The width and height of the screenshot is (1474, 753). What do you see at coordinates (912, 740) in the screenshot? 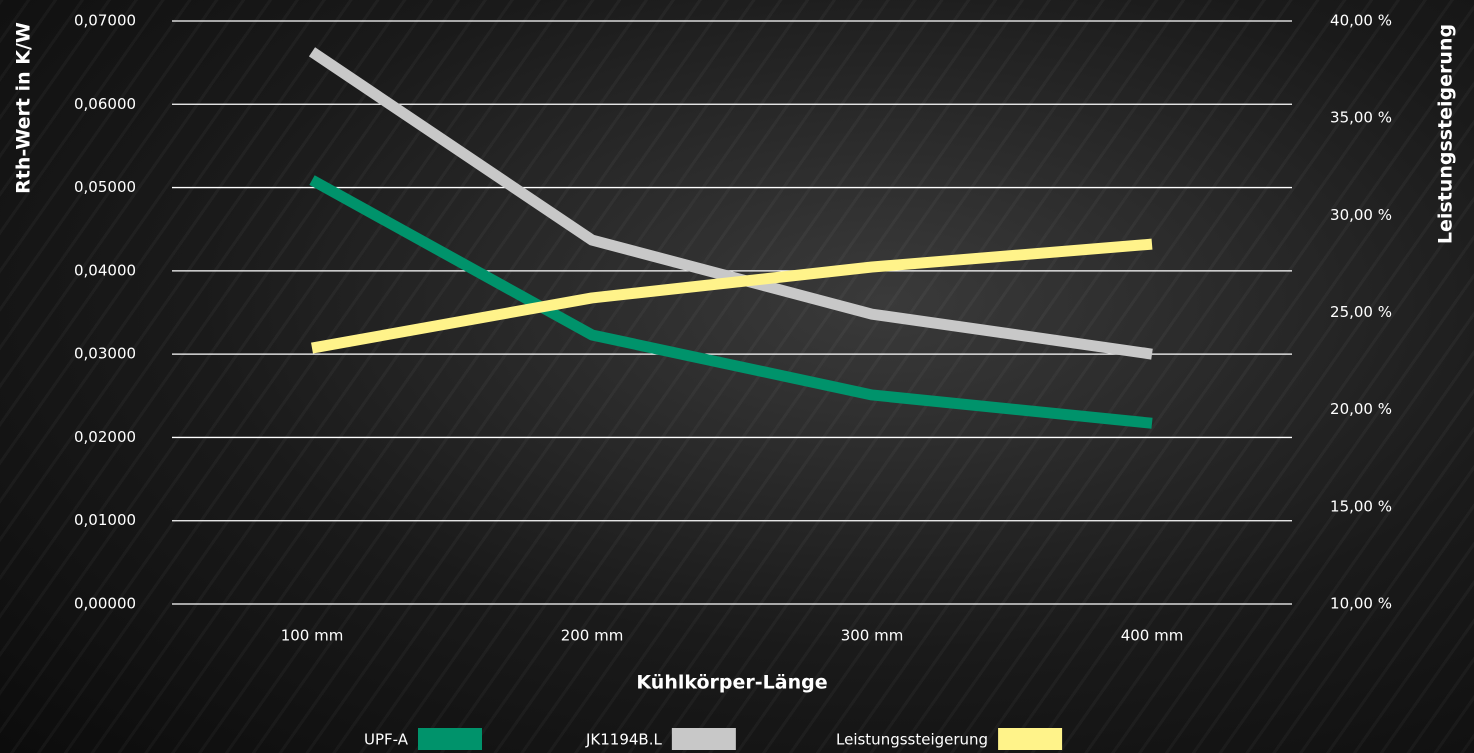
I see `legend-label: Leistungssteigerung` at bounding box center [912, 740].